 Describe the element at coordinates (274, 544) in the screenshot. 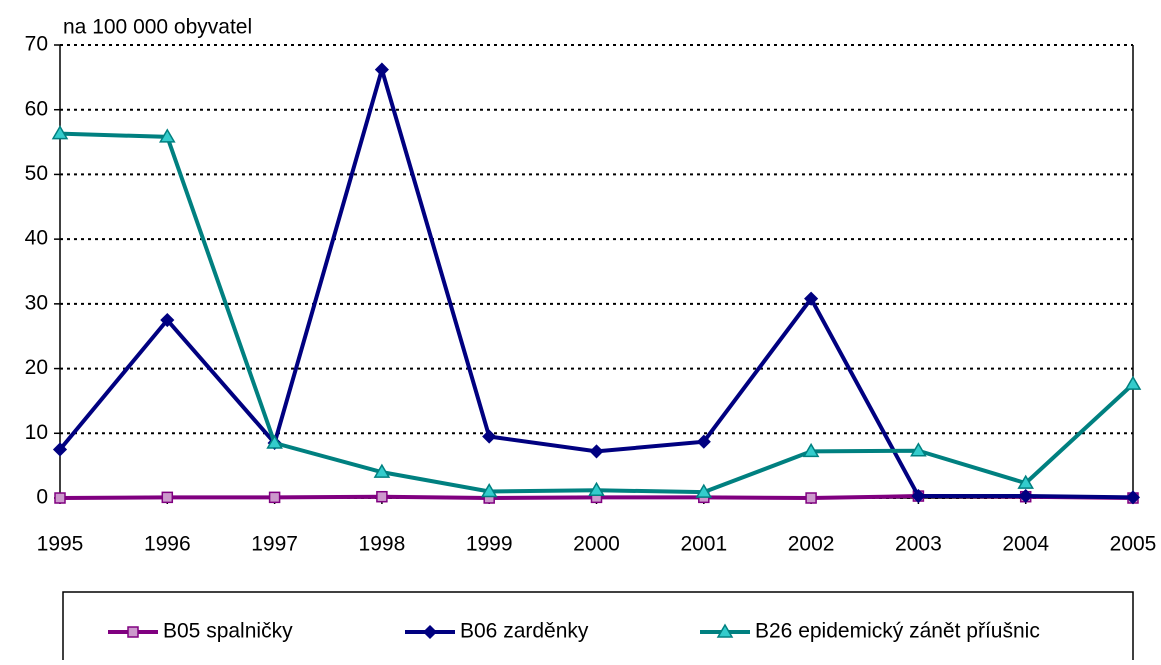

I see `x-tick-label: 1997` at that location.